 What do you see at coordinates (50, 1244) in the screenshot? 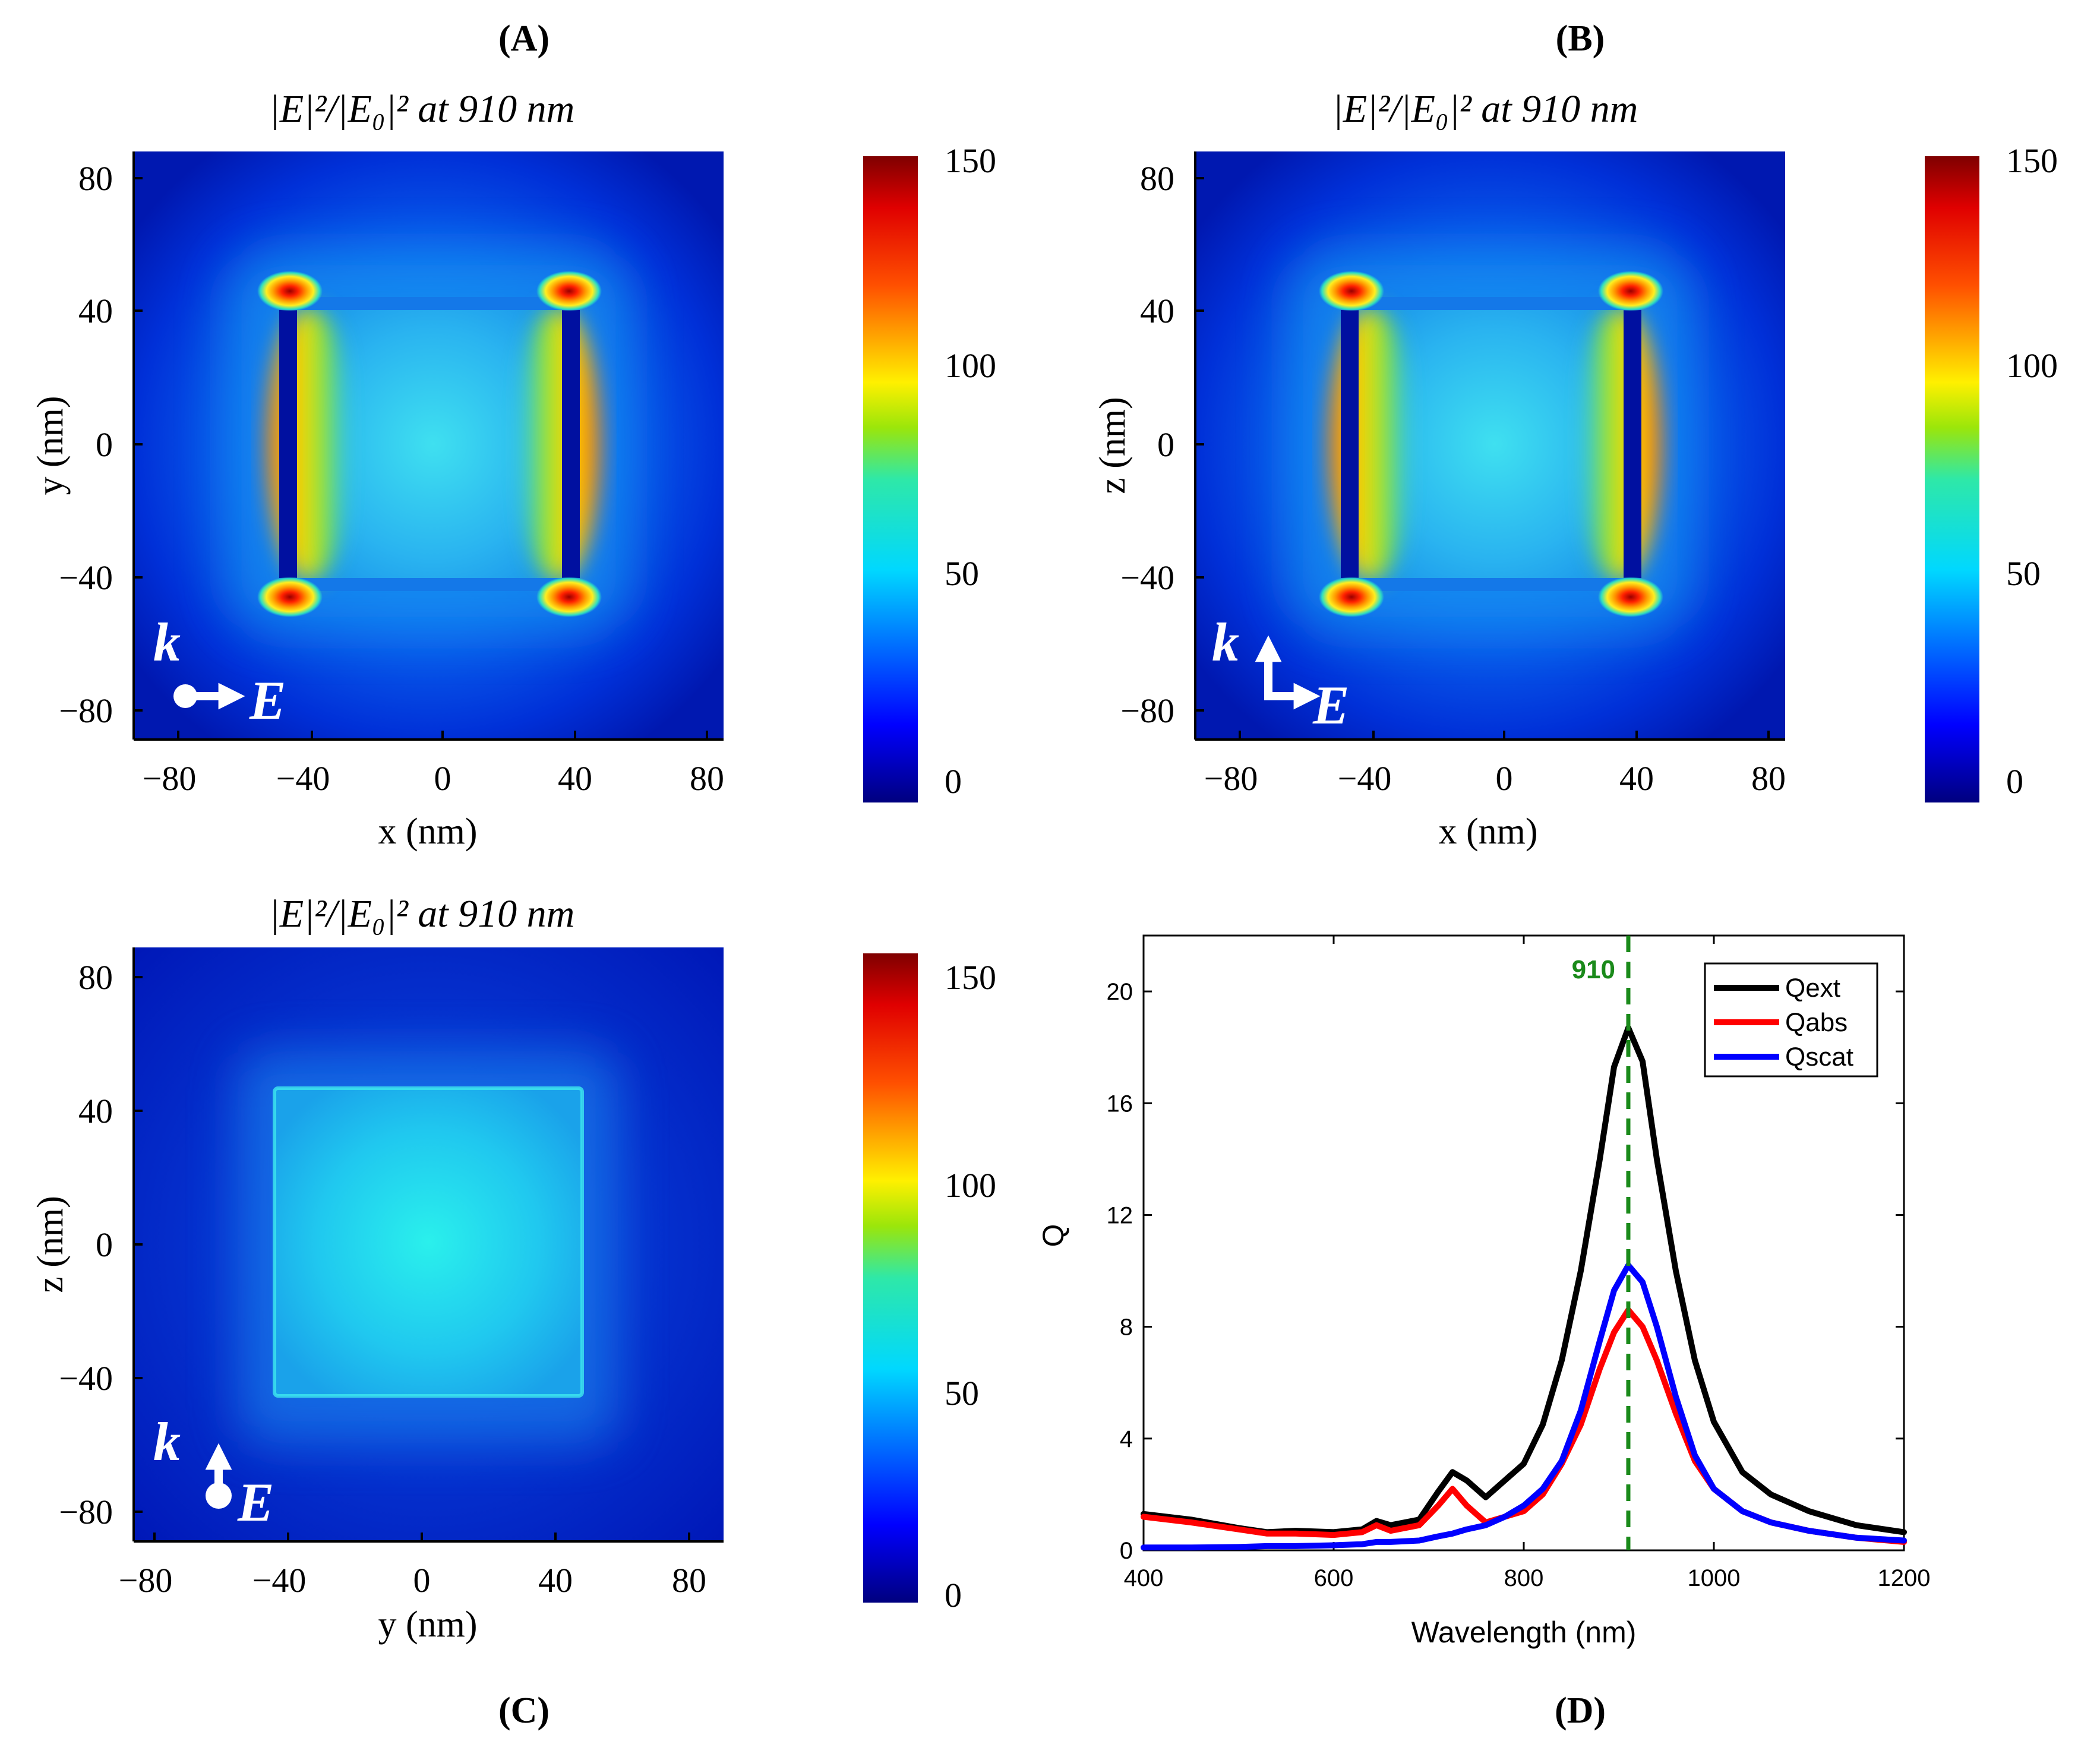
I see `panel-c-ylabel: z (nm)` at bounding box center [50, 1244].